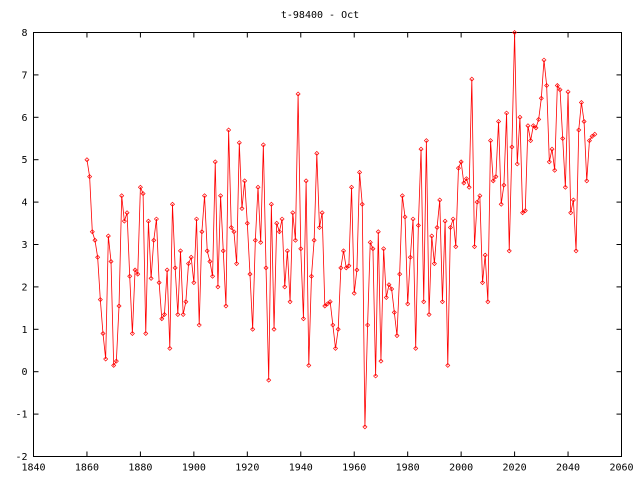 The width and height of the screenshot is (640, 480). What do you see at coordinates (24, 160) in the screenshot?
I see `y-tick-label: 5` at bounding box center [24, 160].